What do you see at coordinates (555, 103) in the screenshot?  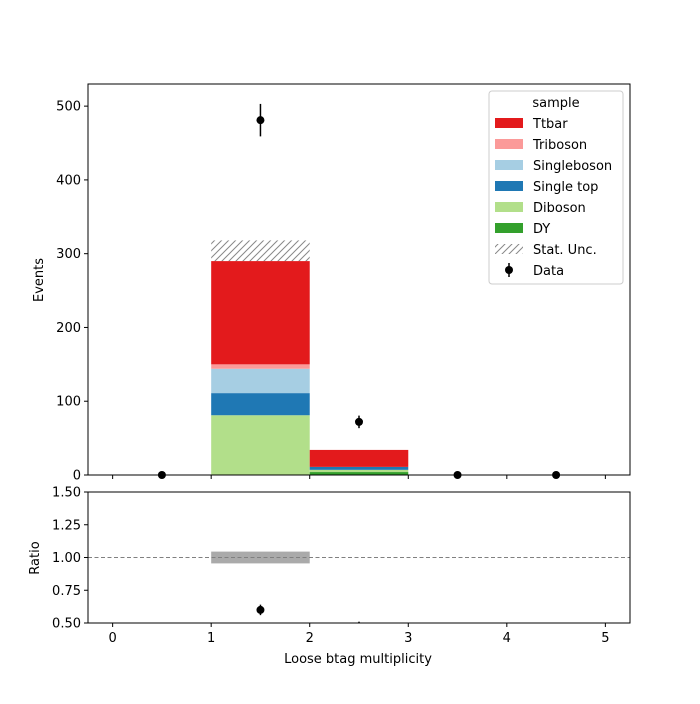 I see `legend-title: sample` at bounding box center [555, 103].